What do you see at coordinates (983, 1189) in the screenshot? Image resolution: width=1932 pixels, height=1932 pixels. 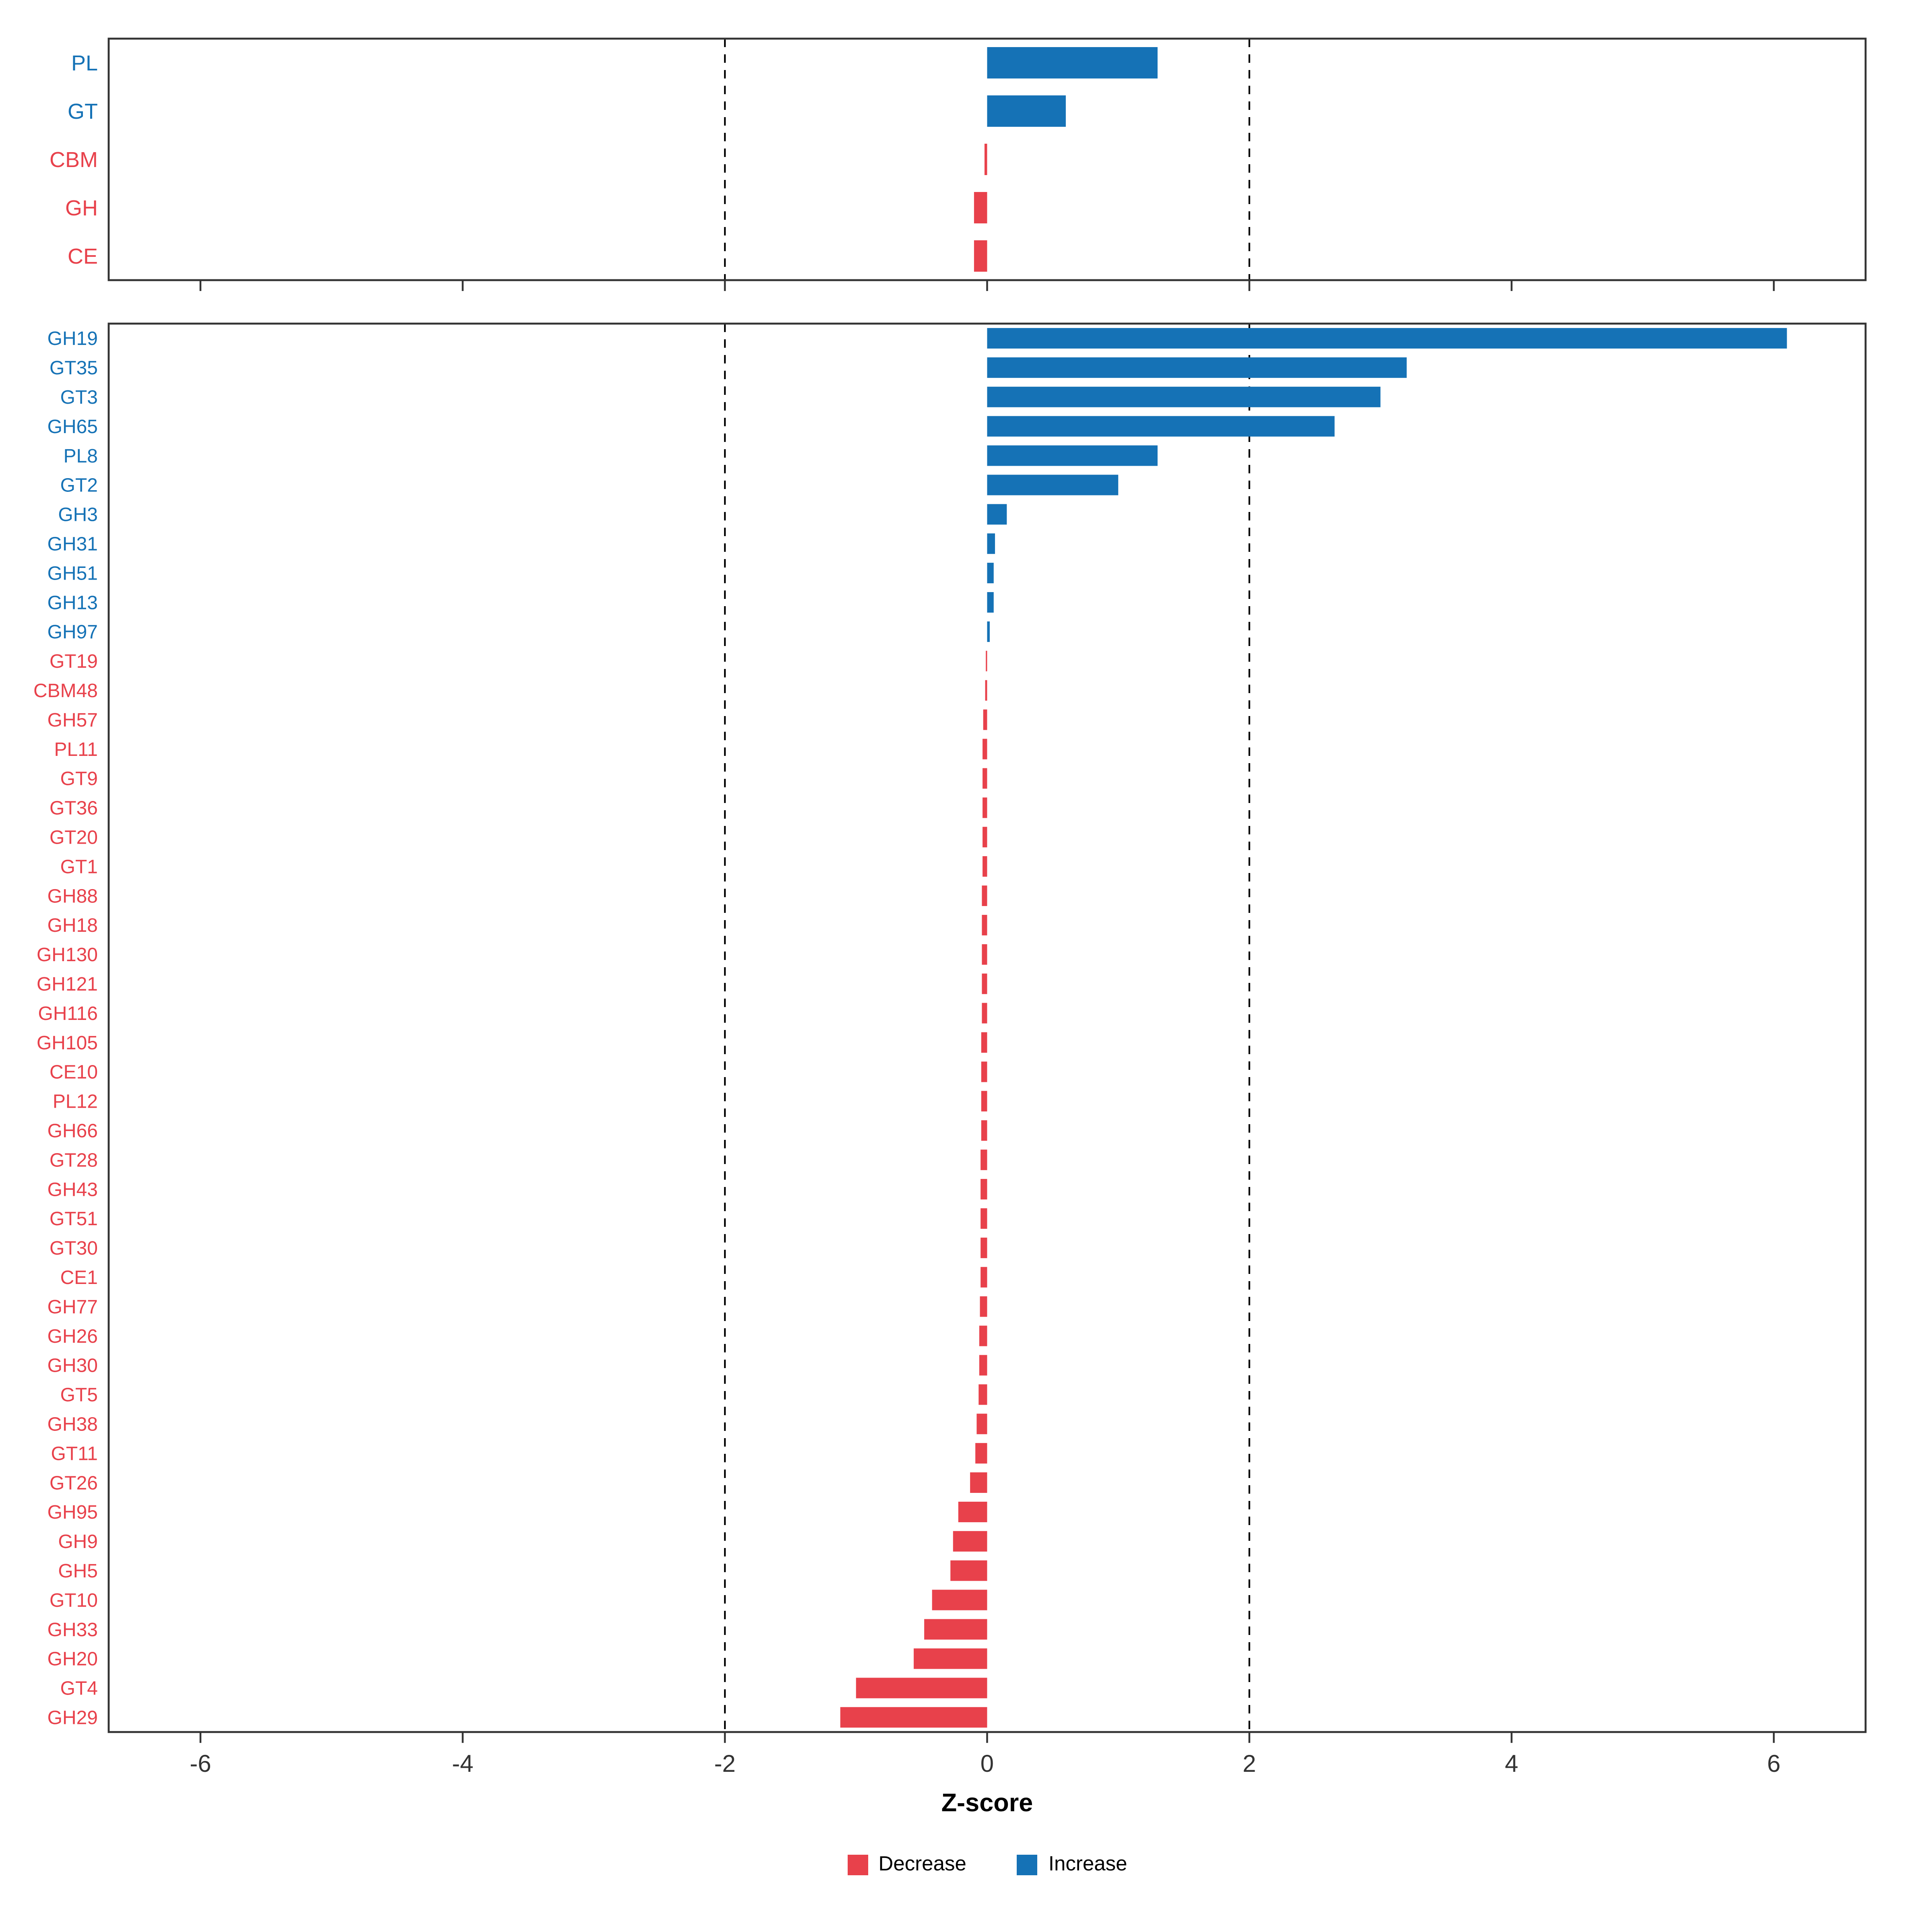 I see `bar-GH43` at bounding box center [983, 1189].